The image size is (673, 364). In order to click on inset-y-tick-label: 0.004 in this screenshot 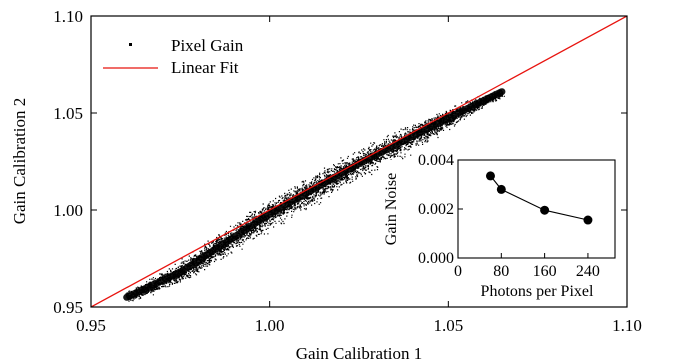, I will do `click(436, 160)`.